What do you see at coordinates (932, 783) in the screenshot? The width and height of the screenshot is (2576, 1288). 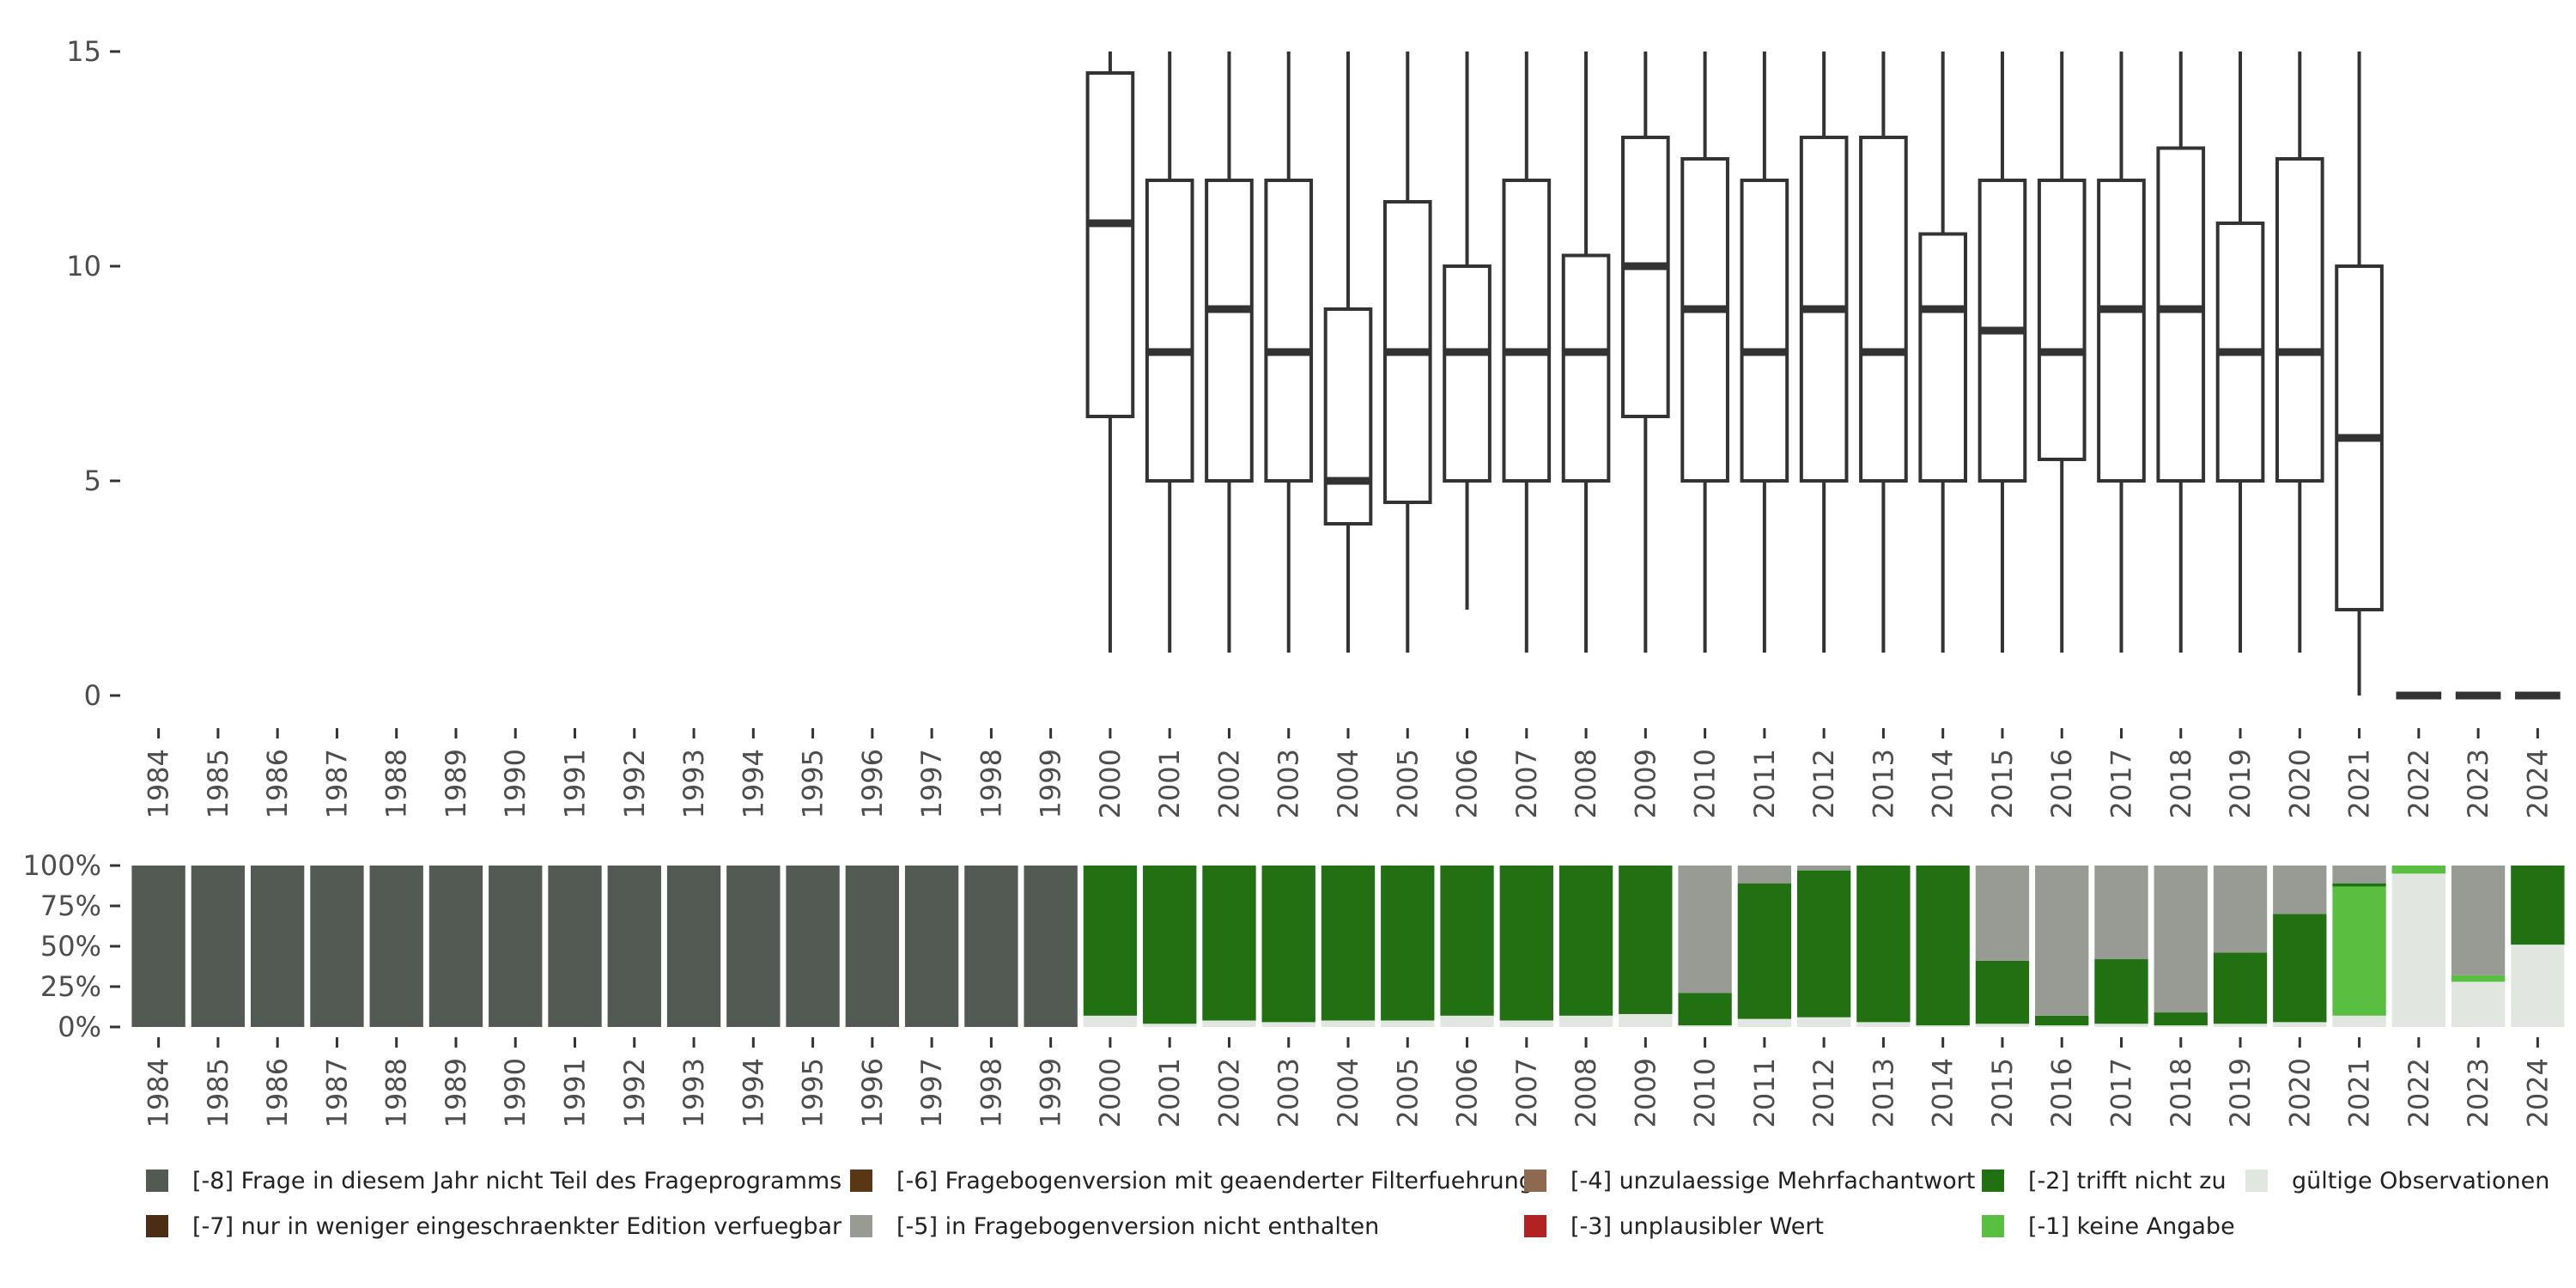 I see `box-xtick-label-1997: 1997` at bounding box center [932, 783].